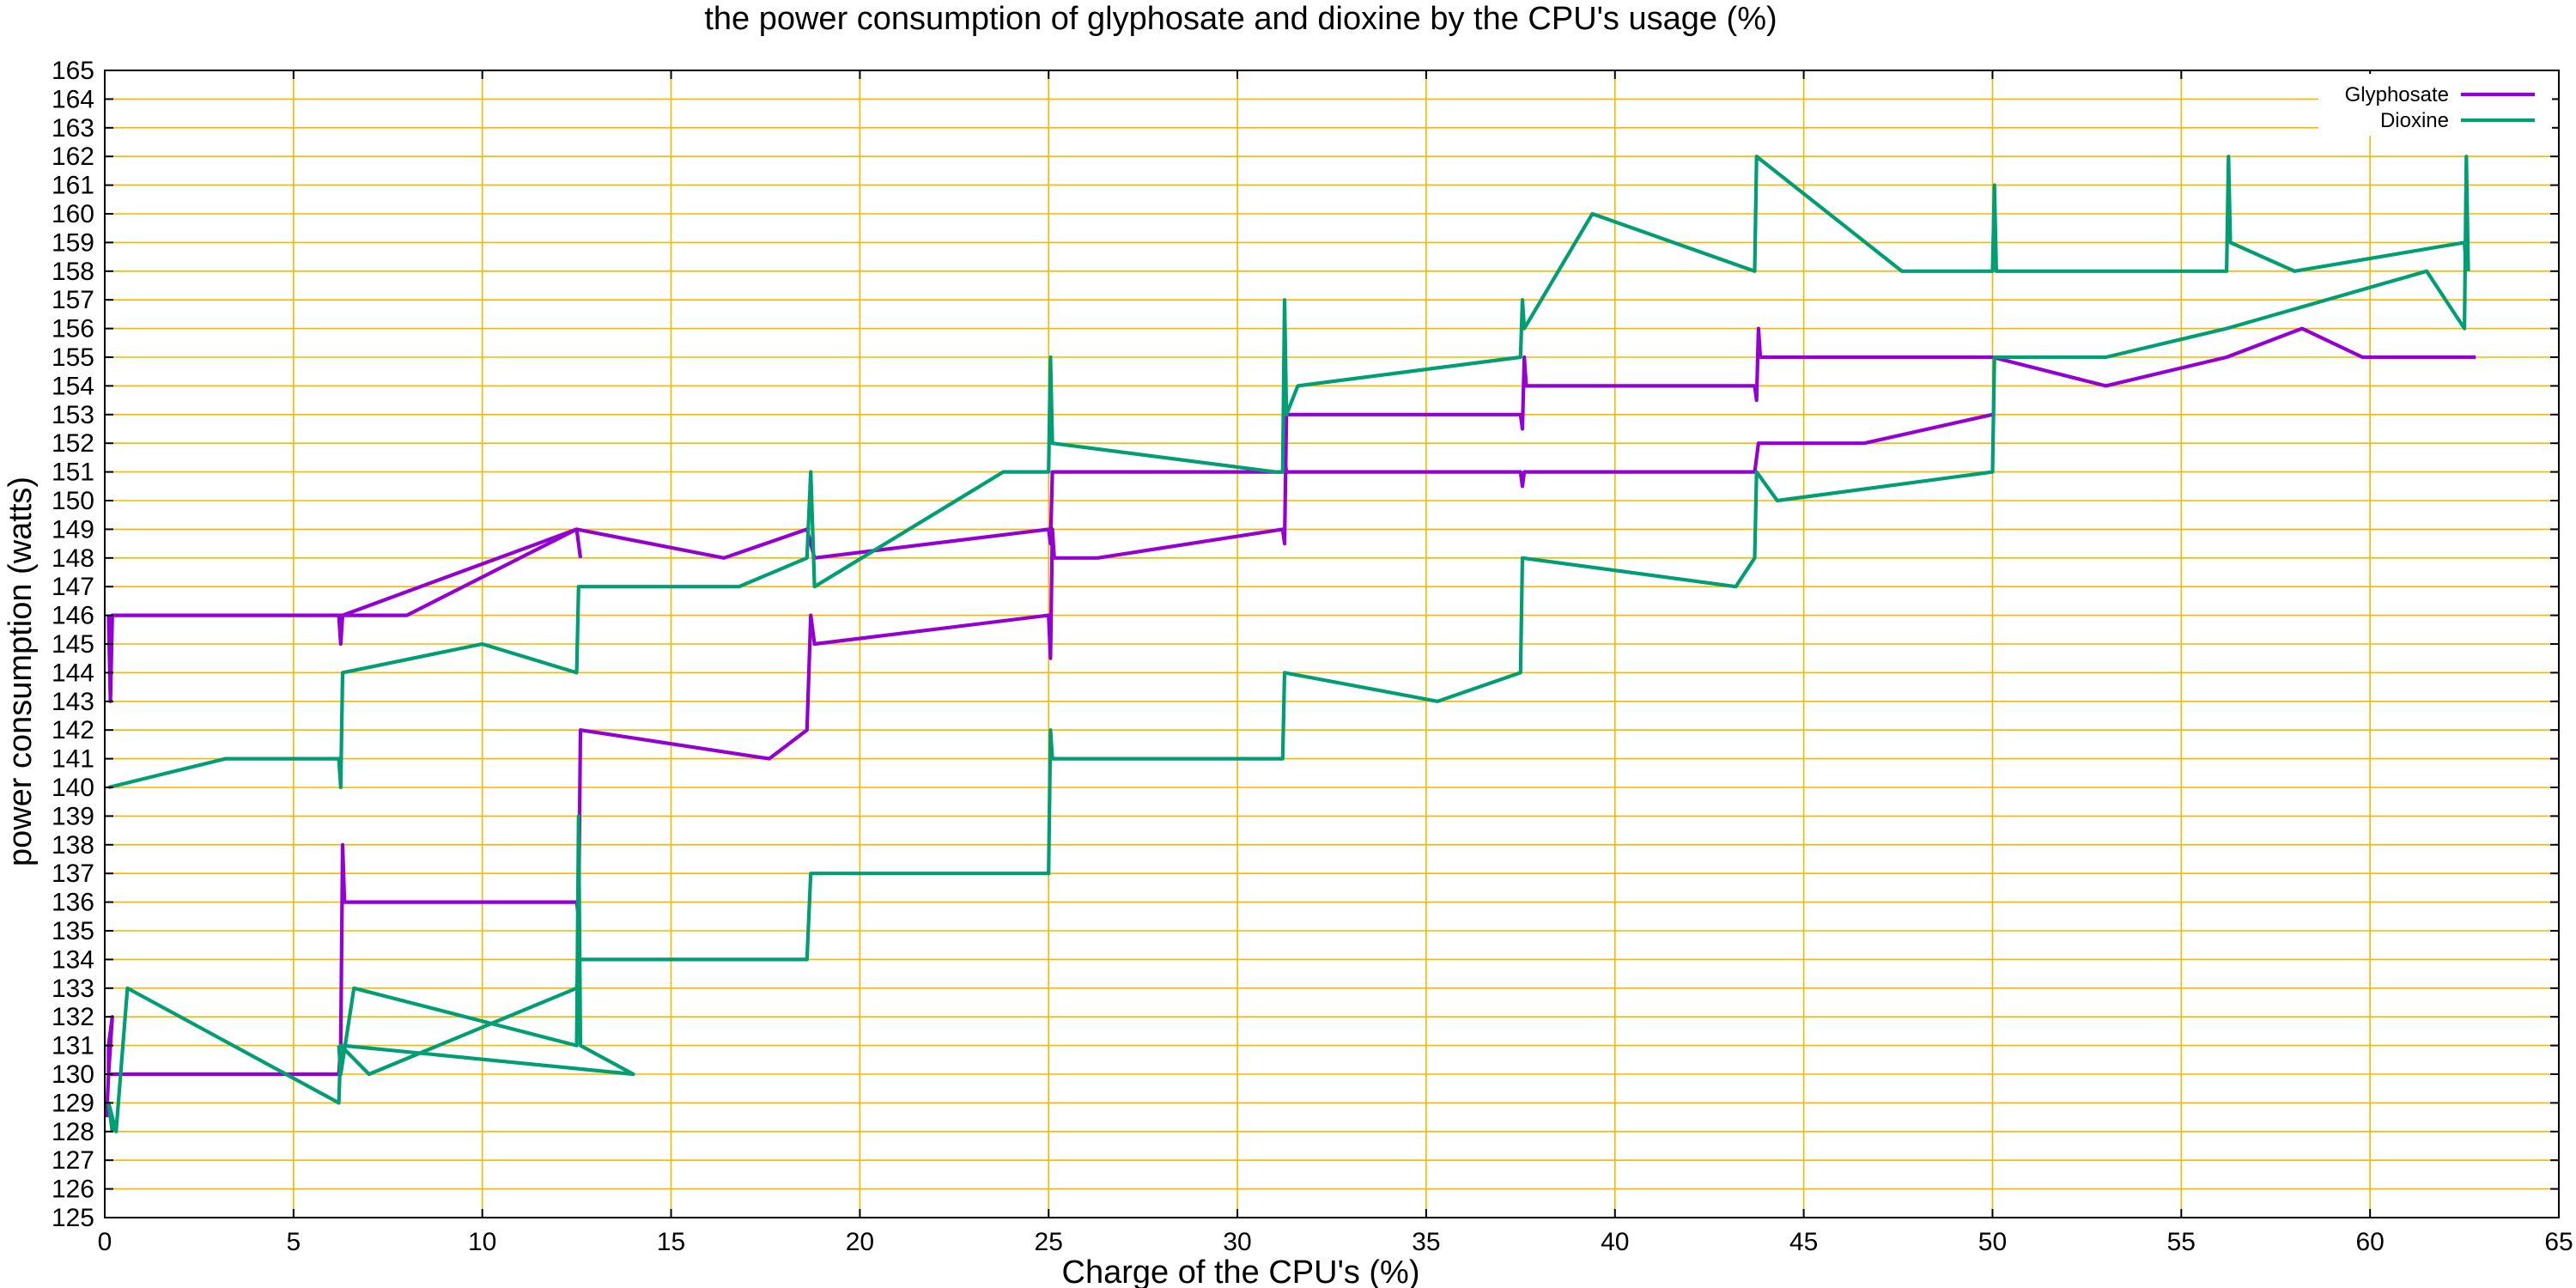 The image size is (2576, 1288). I want to click on x-axis-label: Charge of the CPU's (%), so click(1241, 1272).